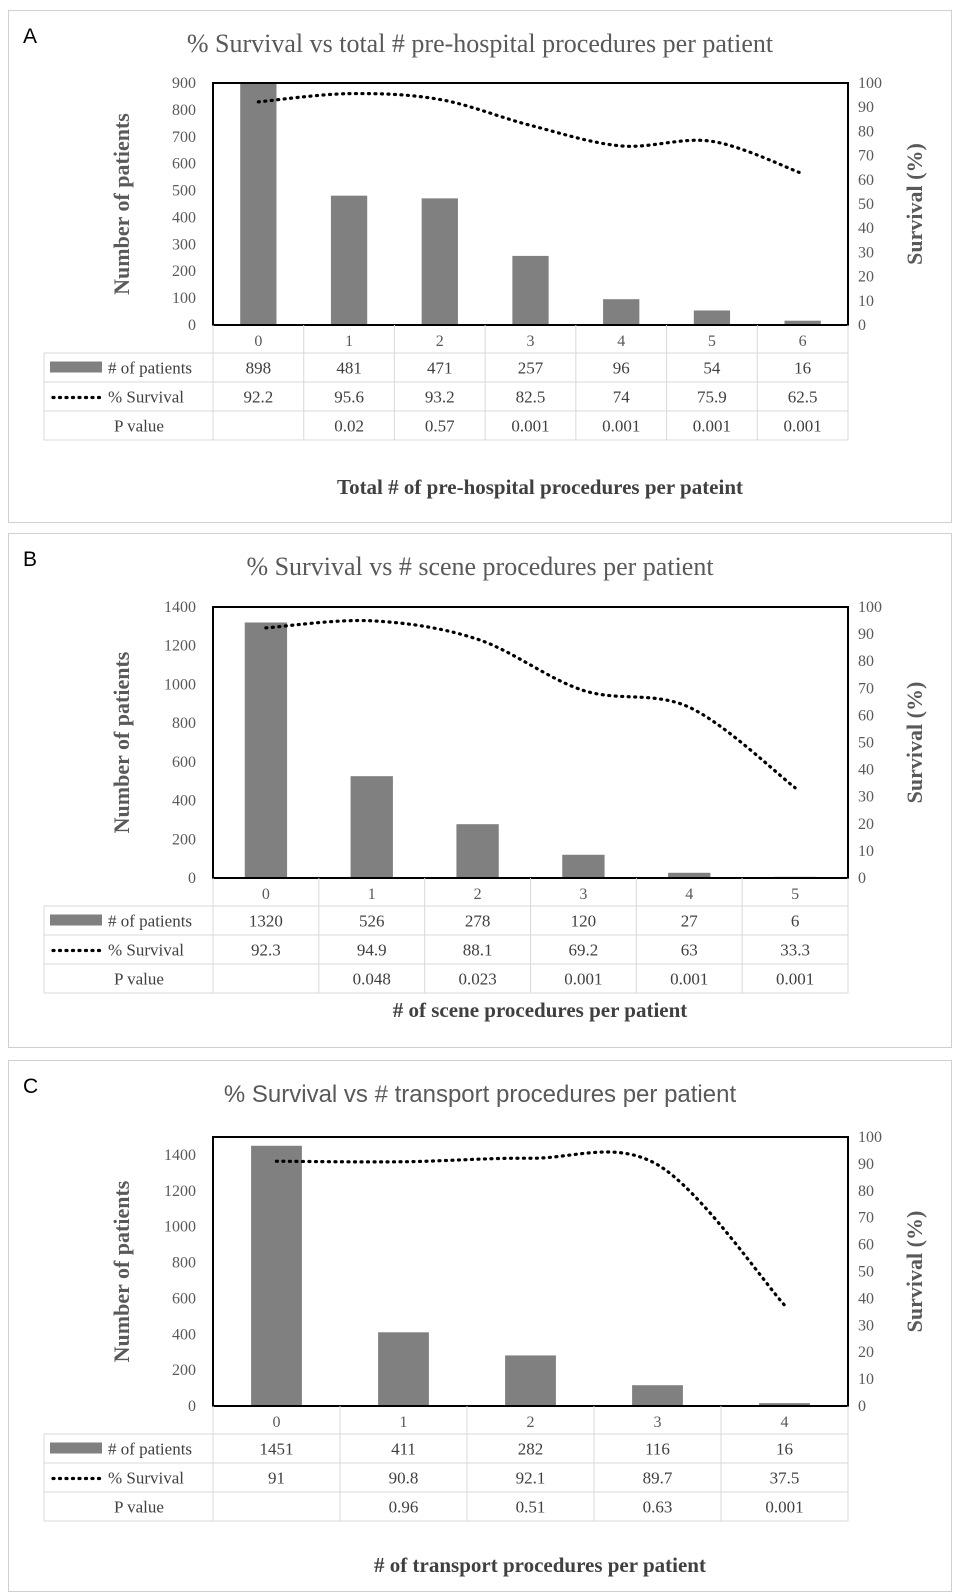 Image resolution: width=956 pixels, height=1592 pixels. I want to click on y2-tick-label: 20, so click(866, 824).